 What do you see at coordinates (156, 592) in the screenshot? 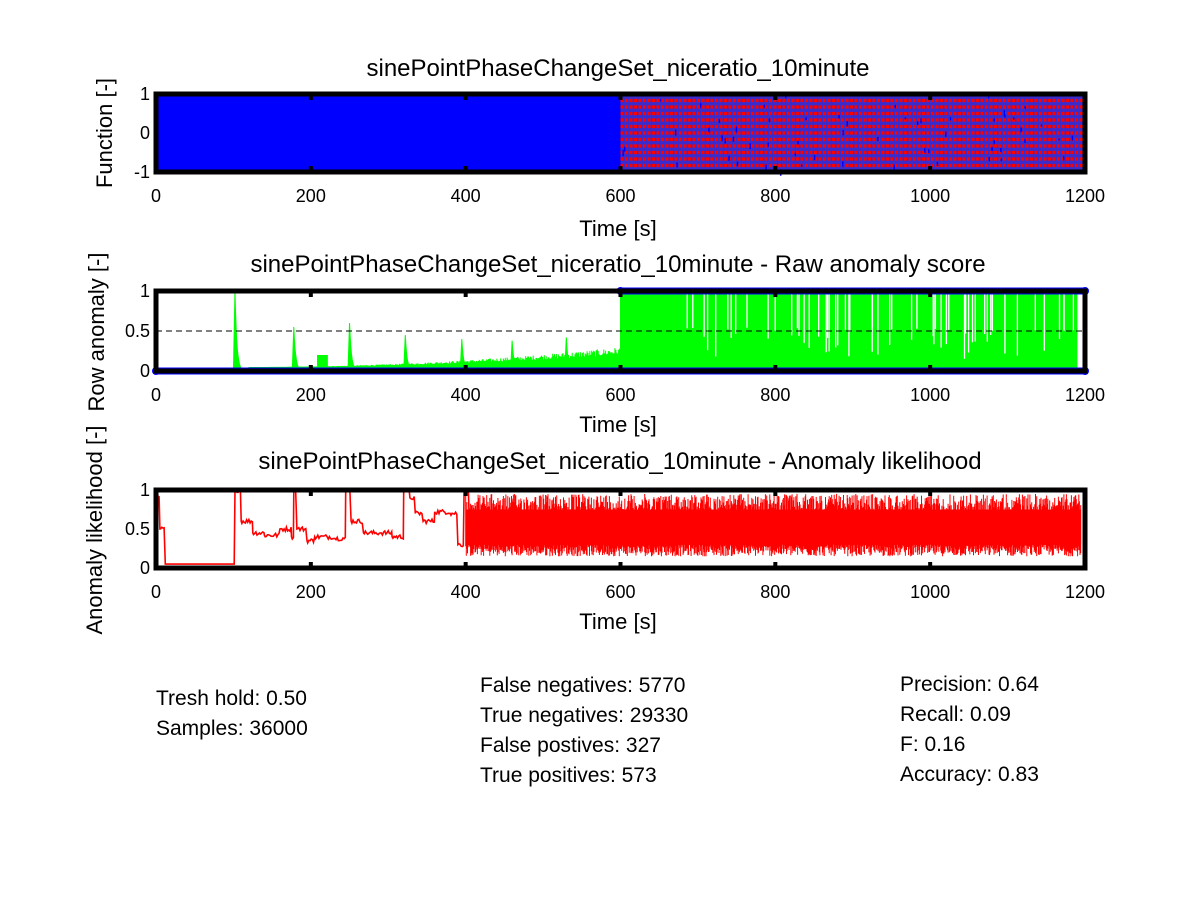
I see `panel-3-xtick-label: 0` at bounding box center [156, 592].